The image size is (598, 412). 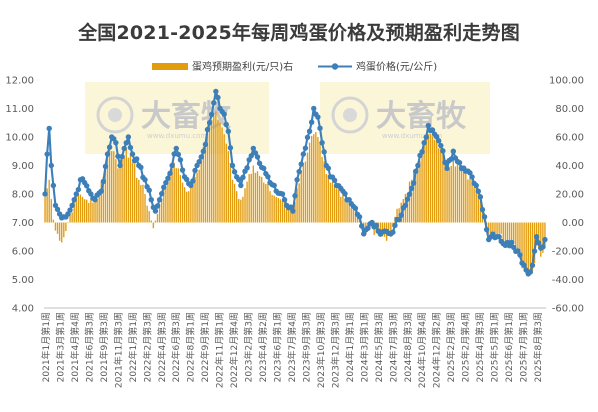 What do you see at coordinates (350, 347) in the screenshot?
I see `x-tick-label: 2024年1月第1周` at bounding box center [350, 347].